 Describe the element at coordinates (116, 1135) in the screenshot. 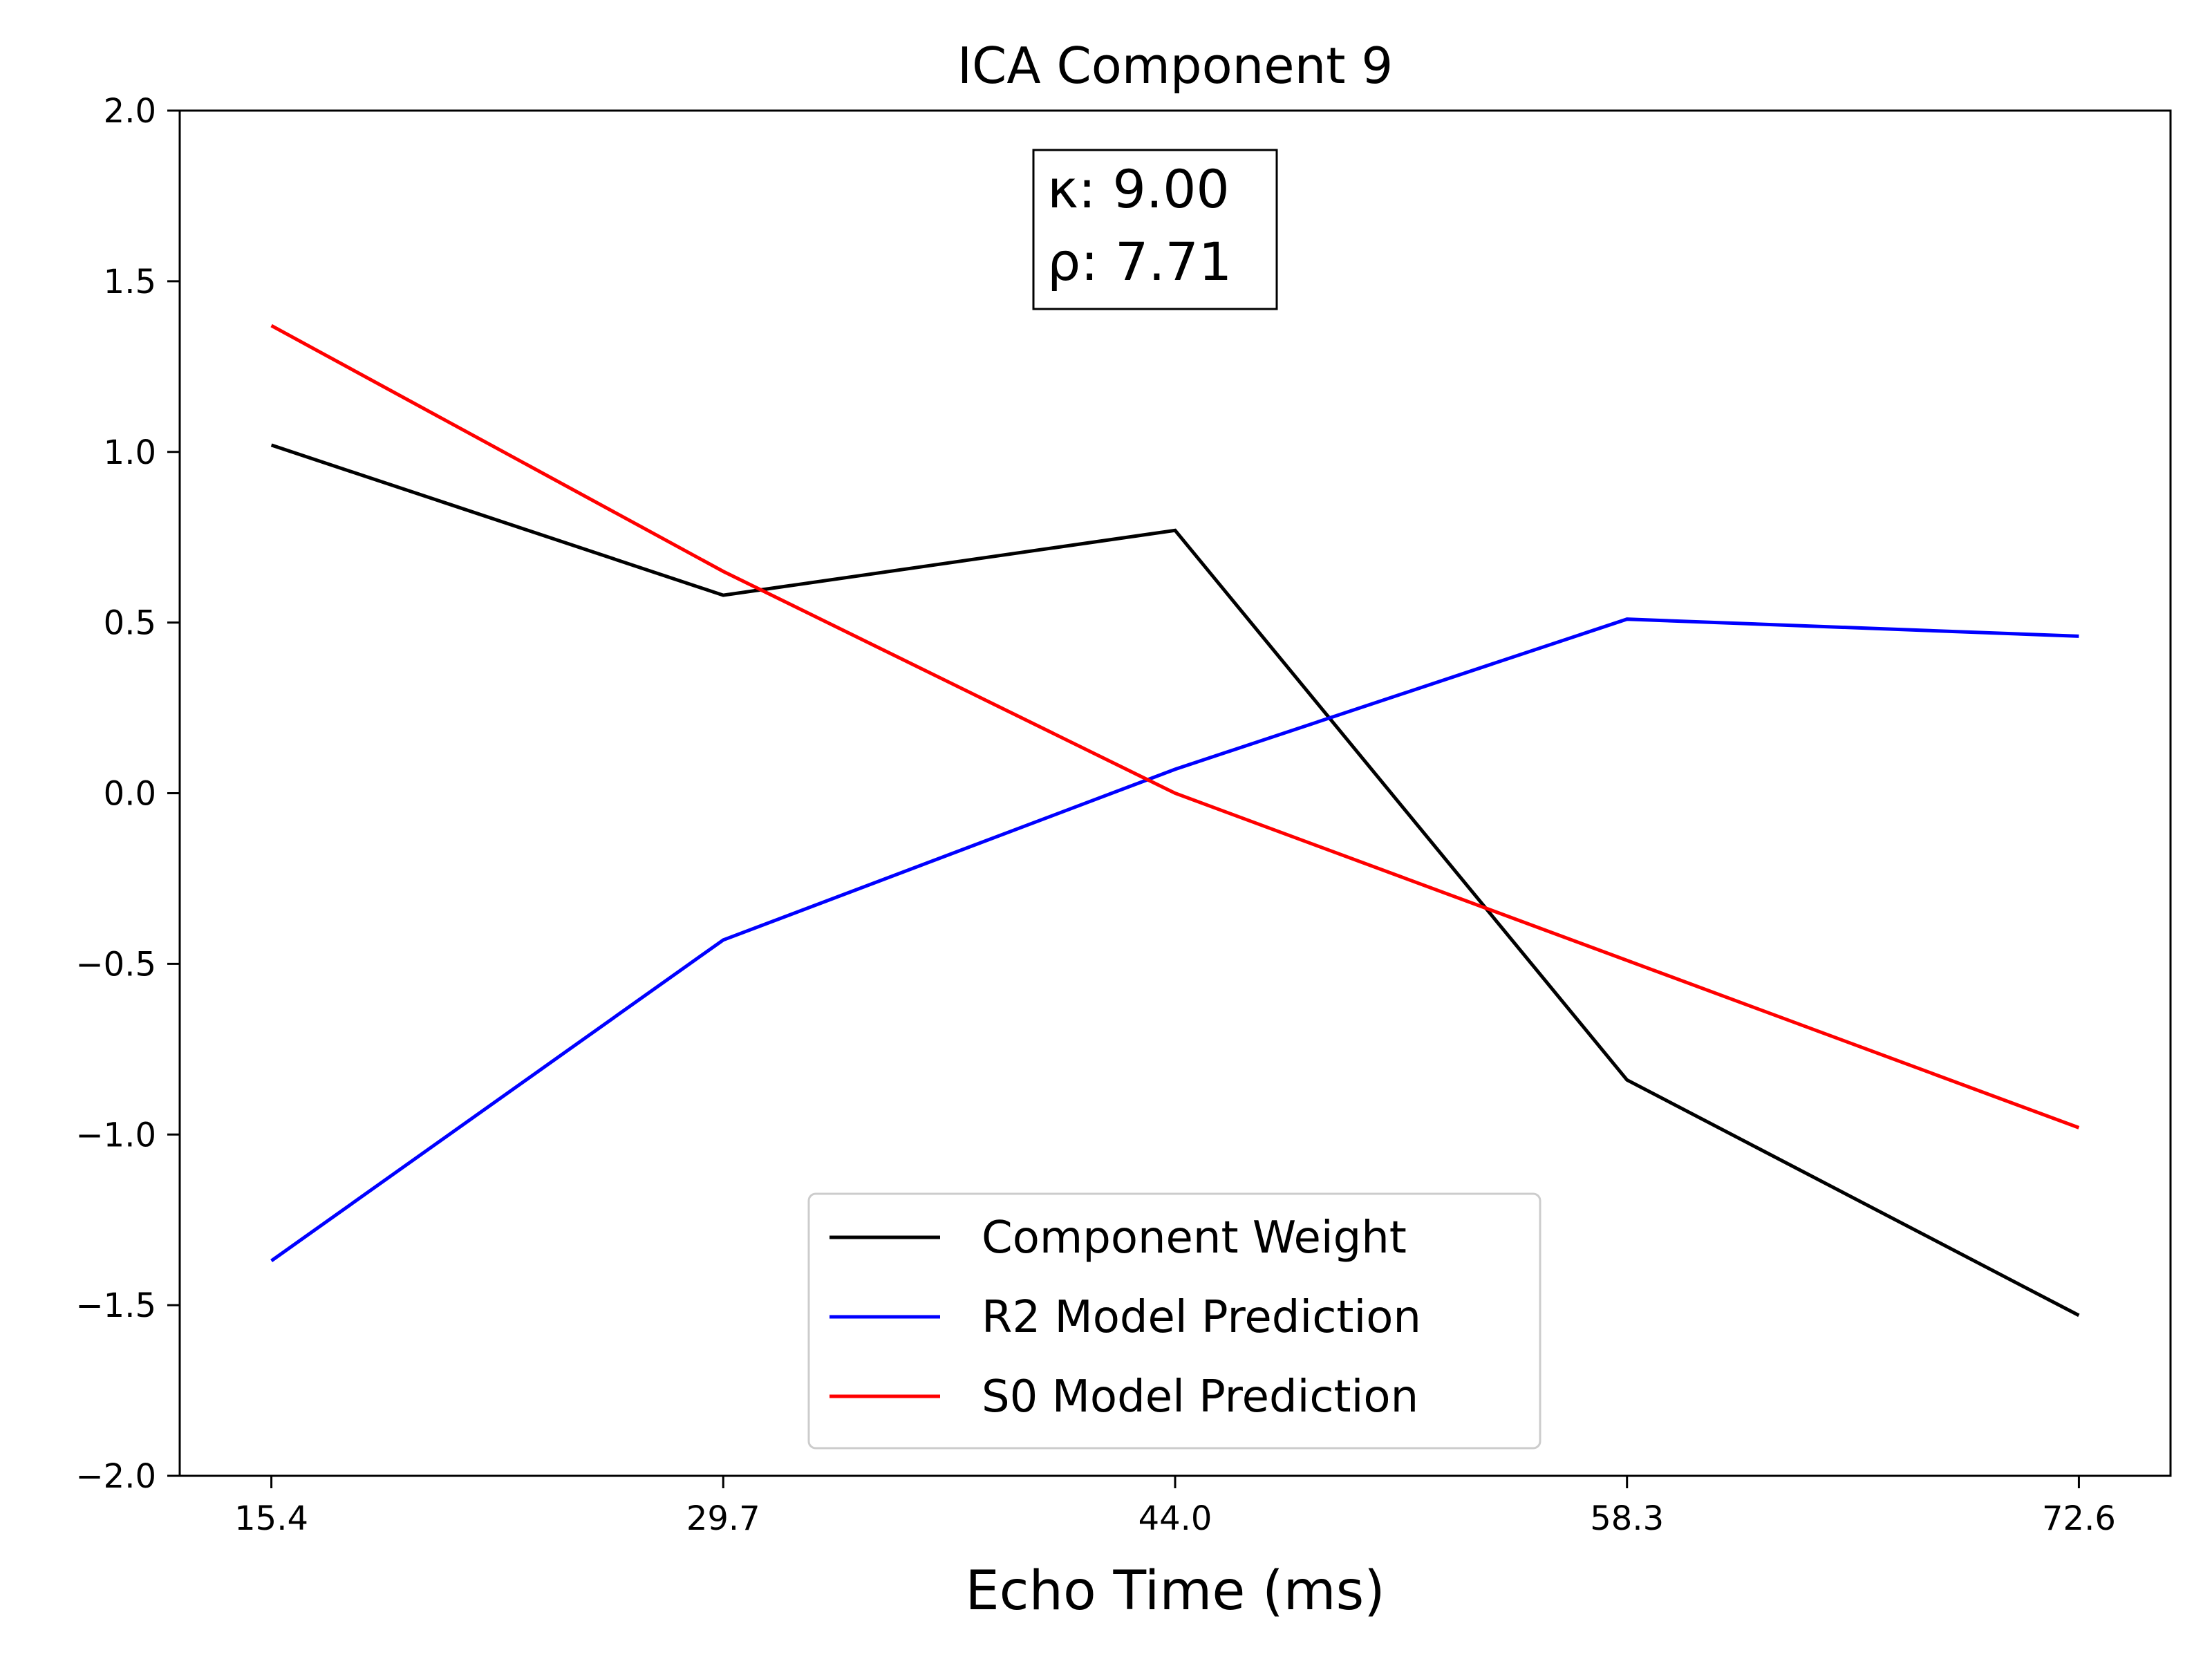

I see `y-tick-label: −1.0` at that location.